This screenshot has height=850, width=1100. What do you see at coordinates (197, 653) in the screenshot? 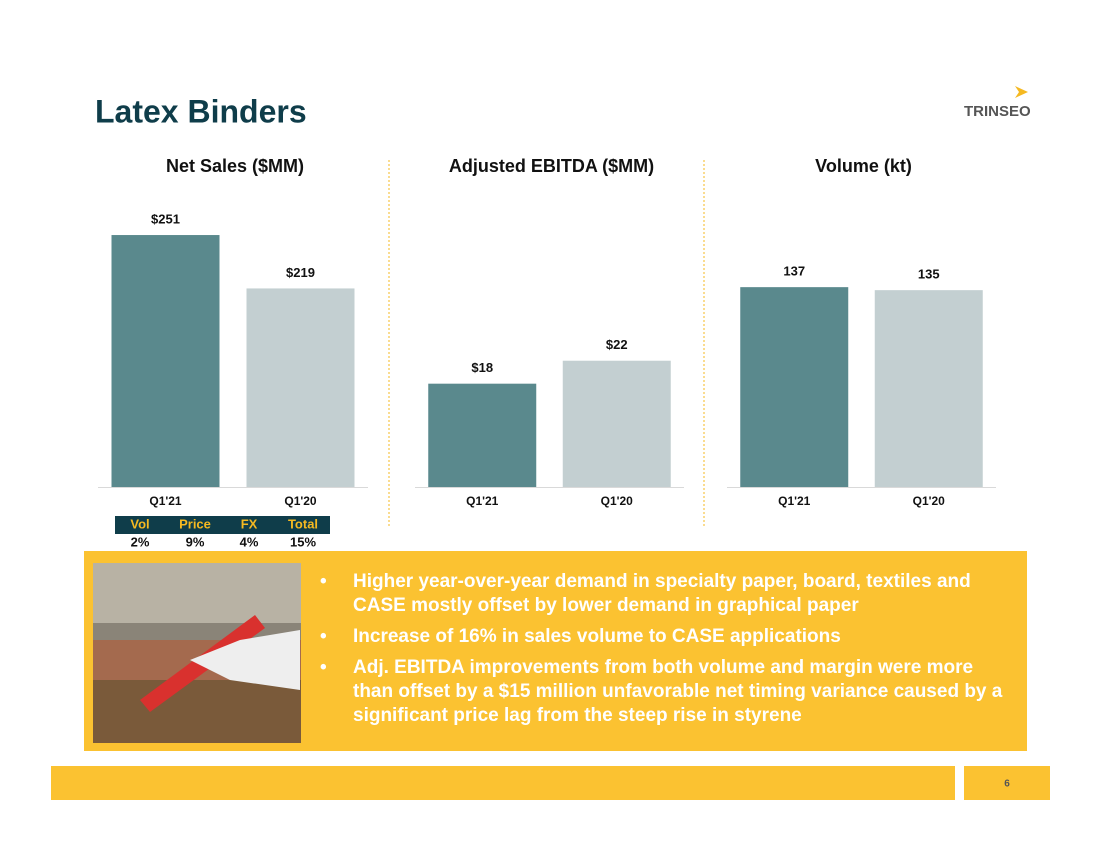
I see `photo` at bounding box center [197, 653].